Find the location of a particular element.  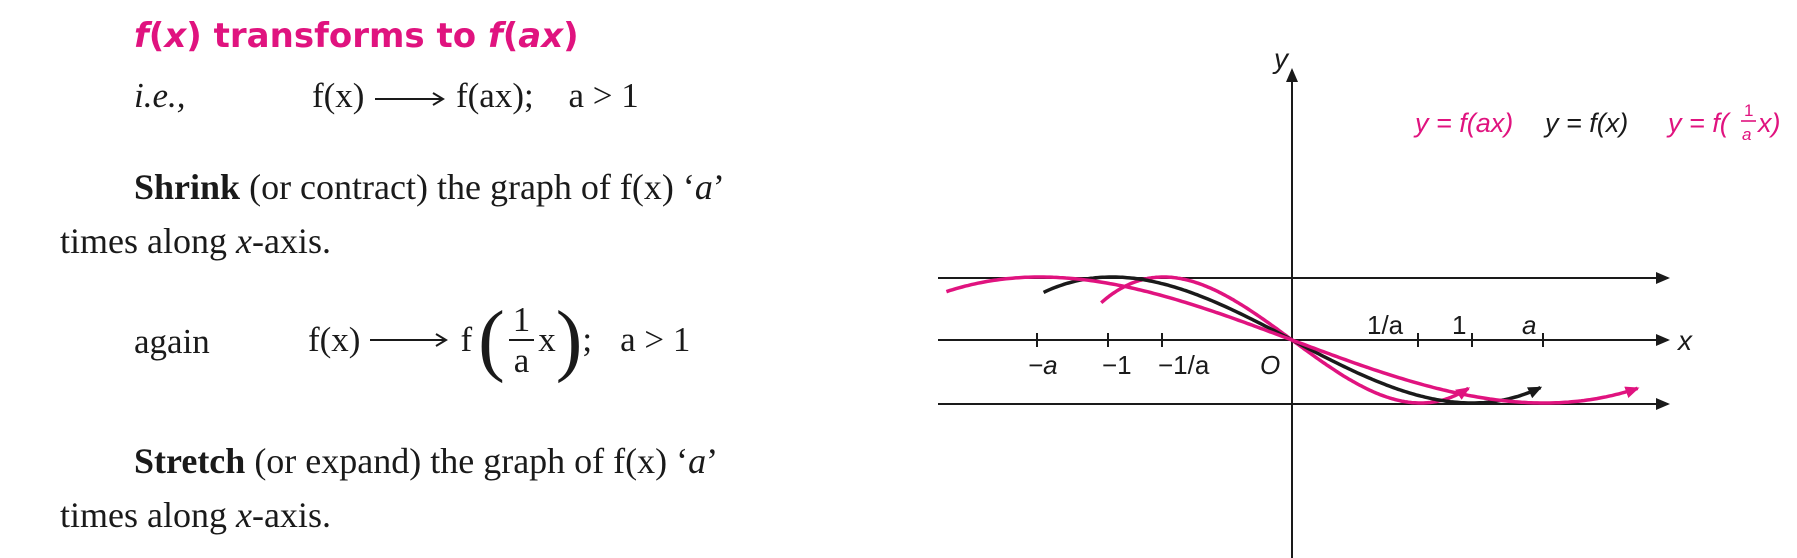

tick-label-neg-a: −a is located at coordinates (1043, 365).